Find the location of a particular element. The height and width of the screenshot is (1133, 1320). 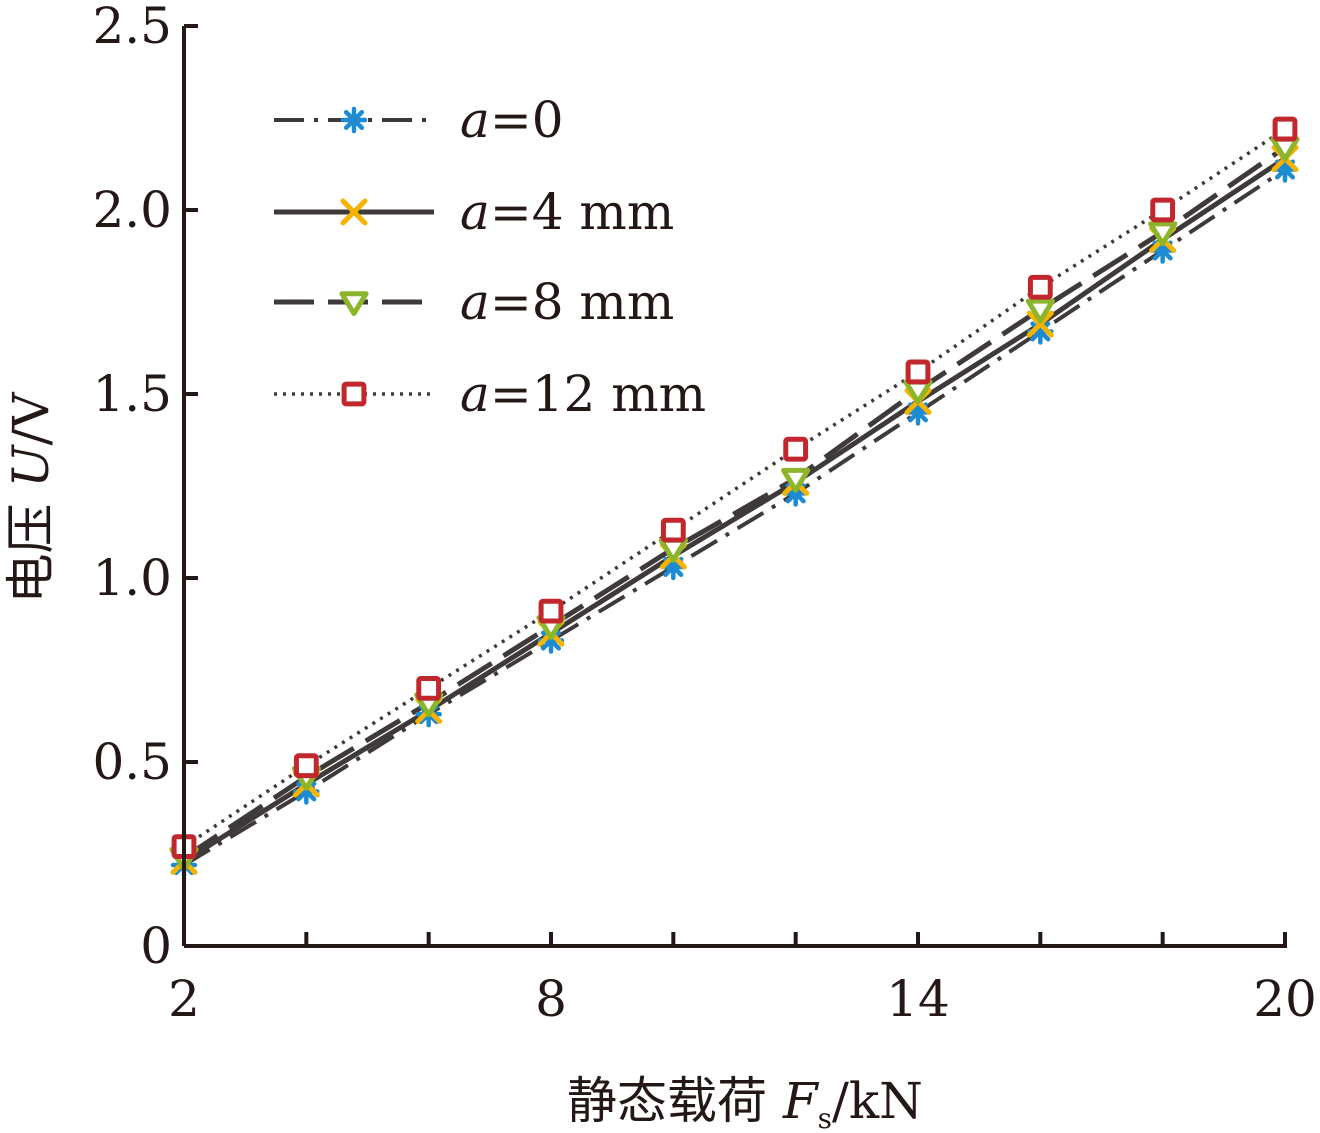

x-axis-title-unit: /kN is located at coordinates (877, 1101).